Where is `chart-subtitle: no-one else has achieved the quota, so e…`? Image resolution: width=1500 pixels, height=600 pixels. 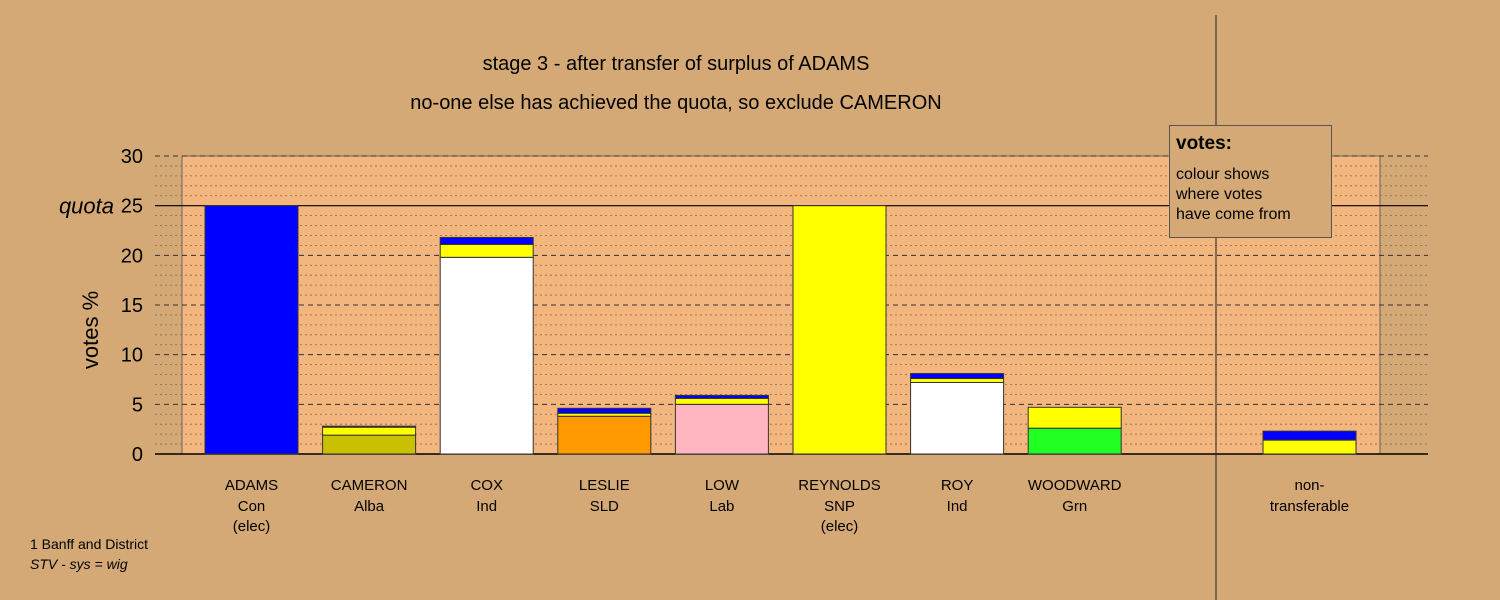 chart-subtitle: no-one else has achieved the quota, so e… is located at coordinates (676, 103).